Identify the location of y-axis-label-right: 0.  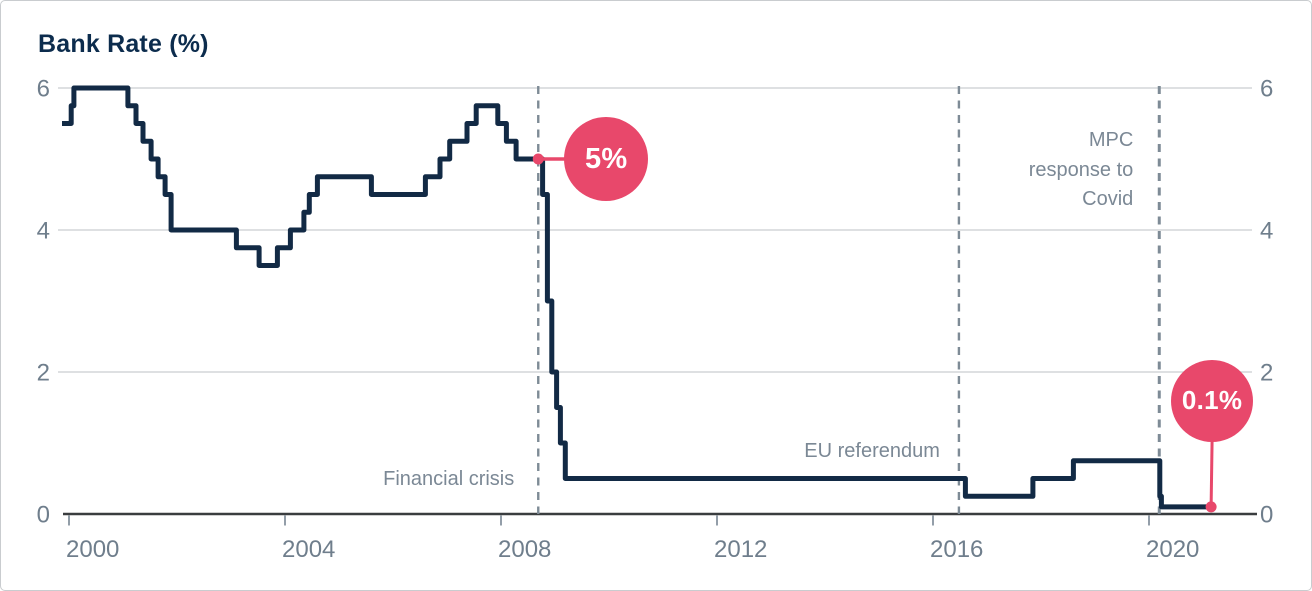
(1266, 515).